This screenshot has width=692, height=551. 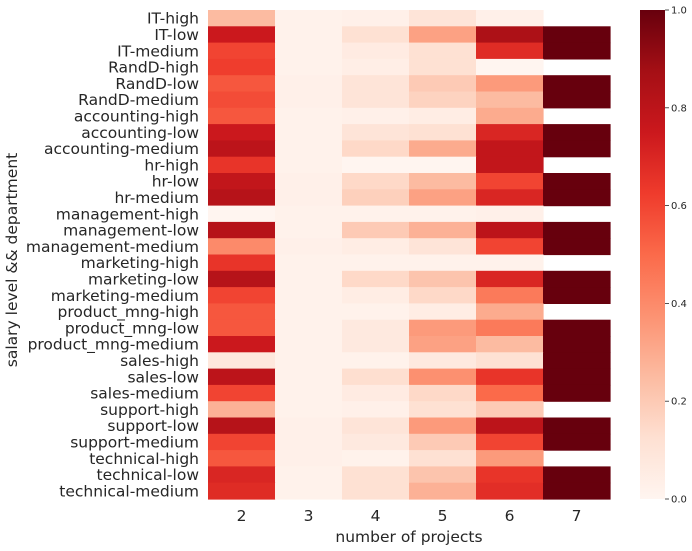 What do you see at coordinates (138, 100) in the screenshot?
I see `y-tick-label: RandD-medium` at bounding box center [138, 100].